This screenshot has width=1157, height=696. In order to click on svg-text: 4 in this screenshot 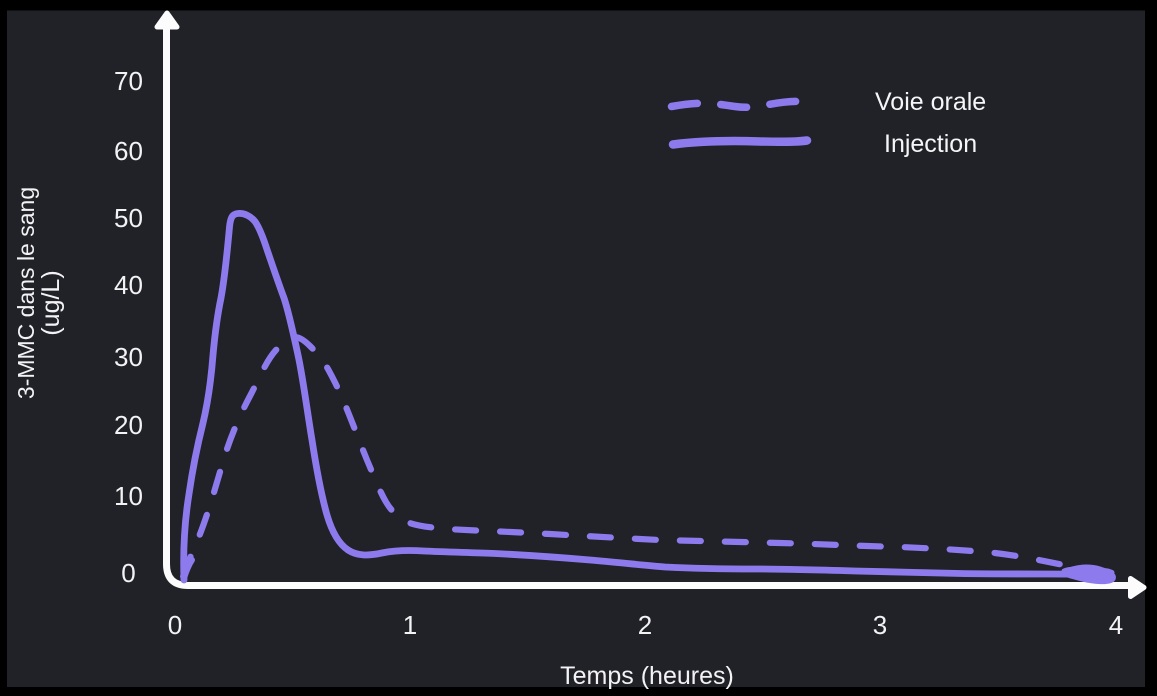, I will do `click(1116, 625)`.